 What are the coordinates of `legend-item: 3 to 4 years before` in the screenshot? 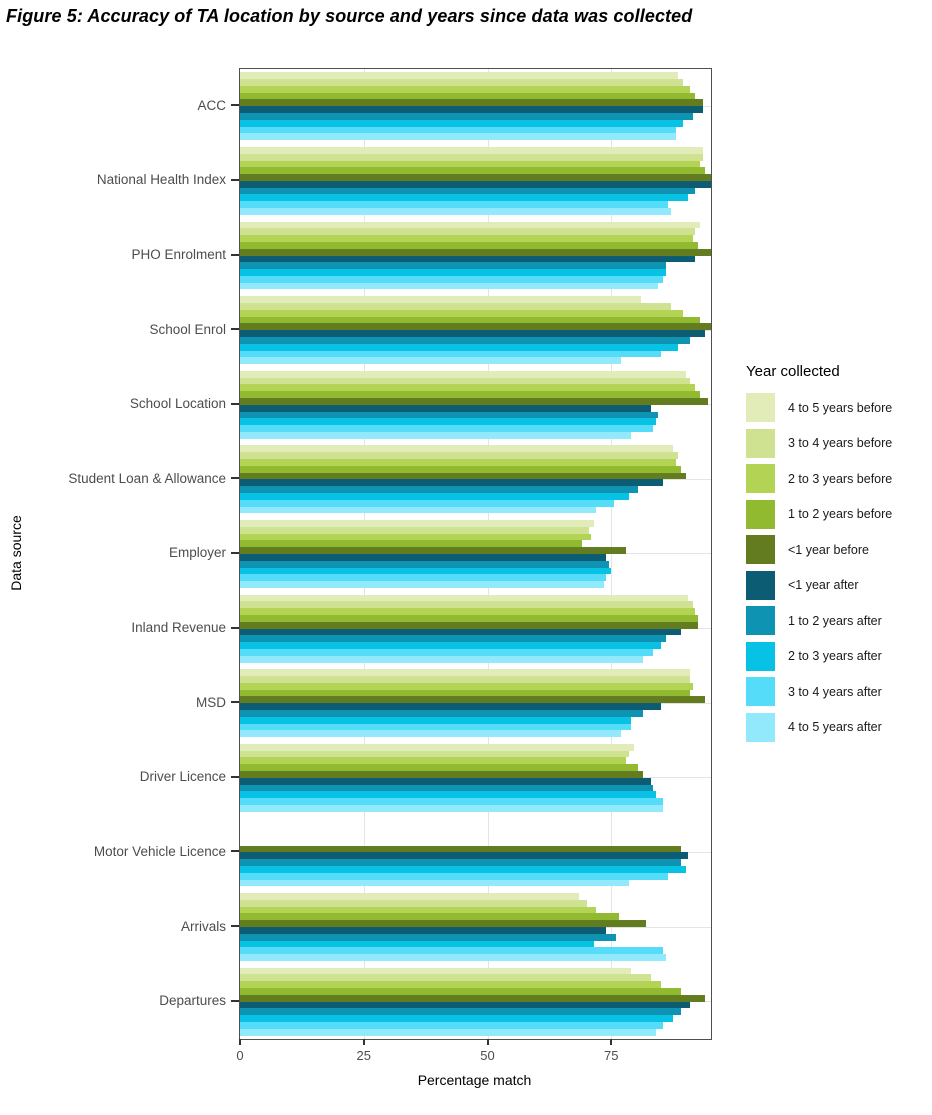 It's located at (839, 443).